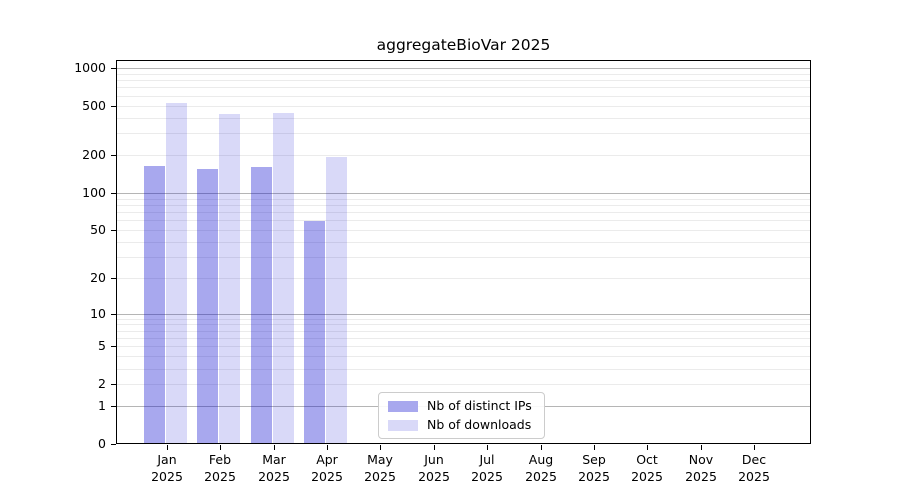  Describe the element at coordinates (274, 459) in the screenshot. I see `x-label-month: Mar` at that location.